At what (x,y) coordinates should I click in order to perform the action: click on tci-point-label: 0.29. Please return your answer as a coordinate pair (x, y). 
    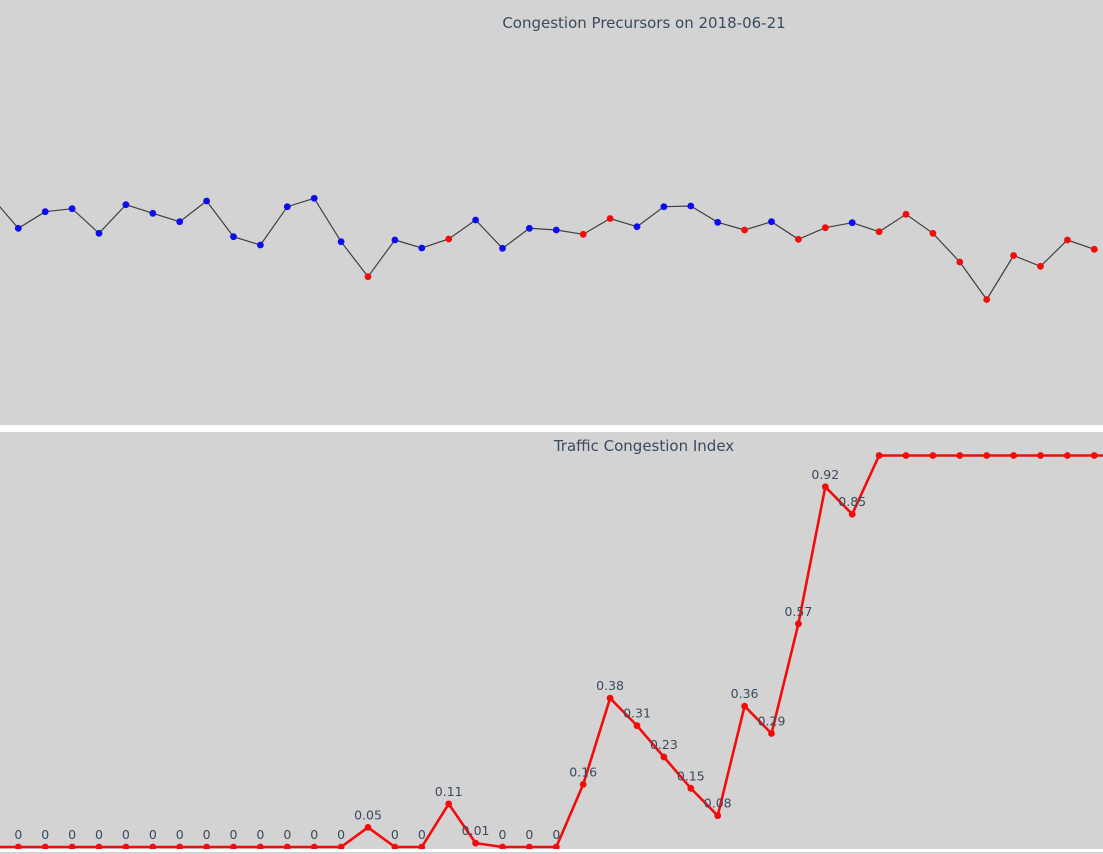
    Looking at the image, I should click on (772, 721).